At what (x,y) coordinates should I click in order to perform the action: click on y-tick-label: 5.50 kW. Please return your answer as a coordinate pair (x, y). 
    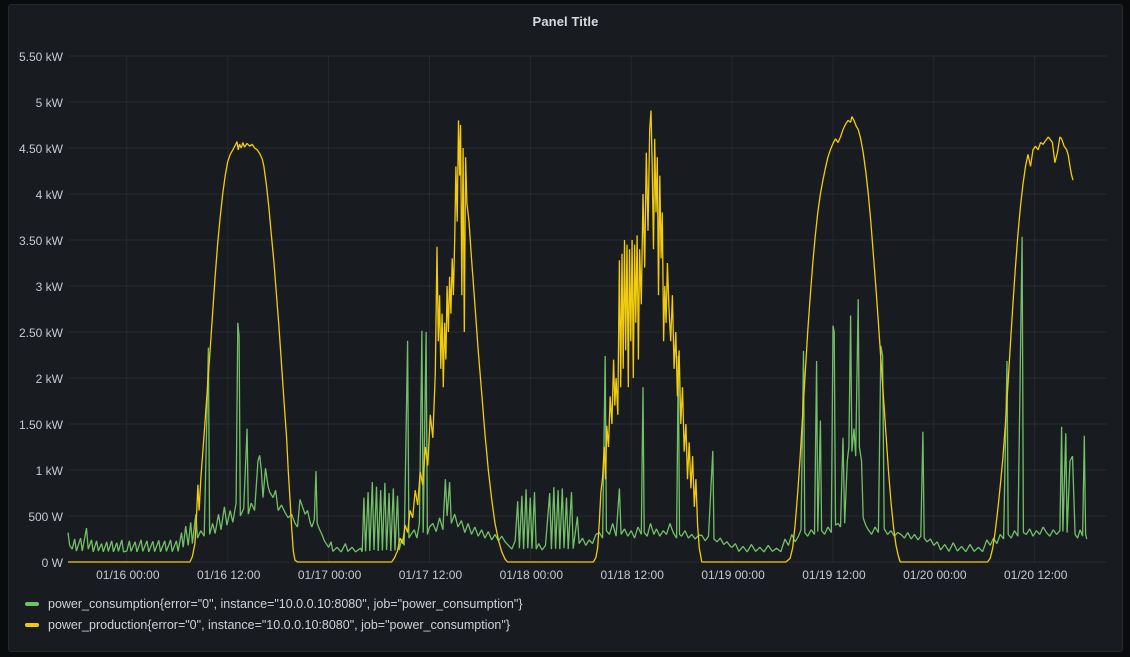
    Looking at the image, I should click on (40, 57).